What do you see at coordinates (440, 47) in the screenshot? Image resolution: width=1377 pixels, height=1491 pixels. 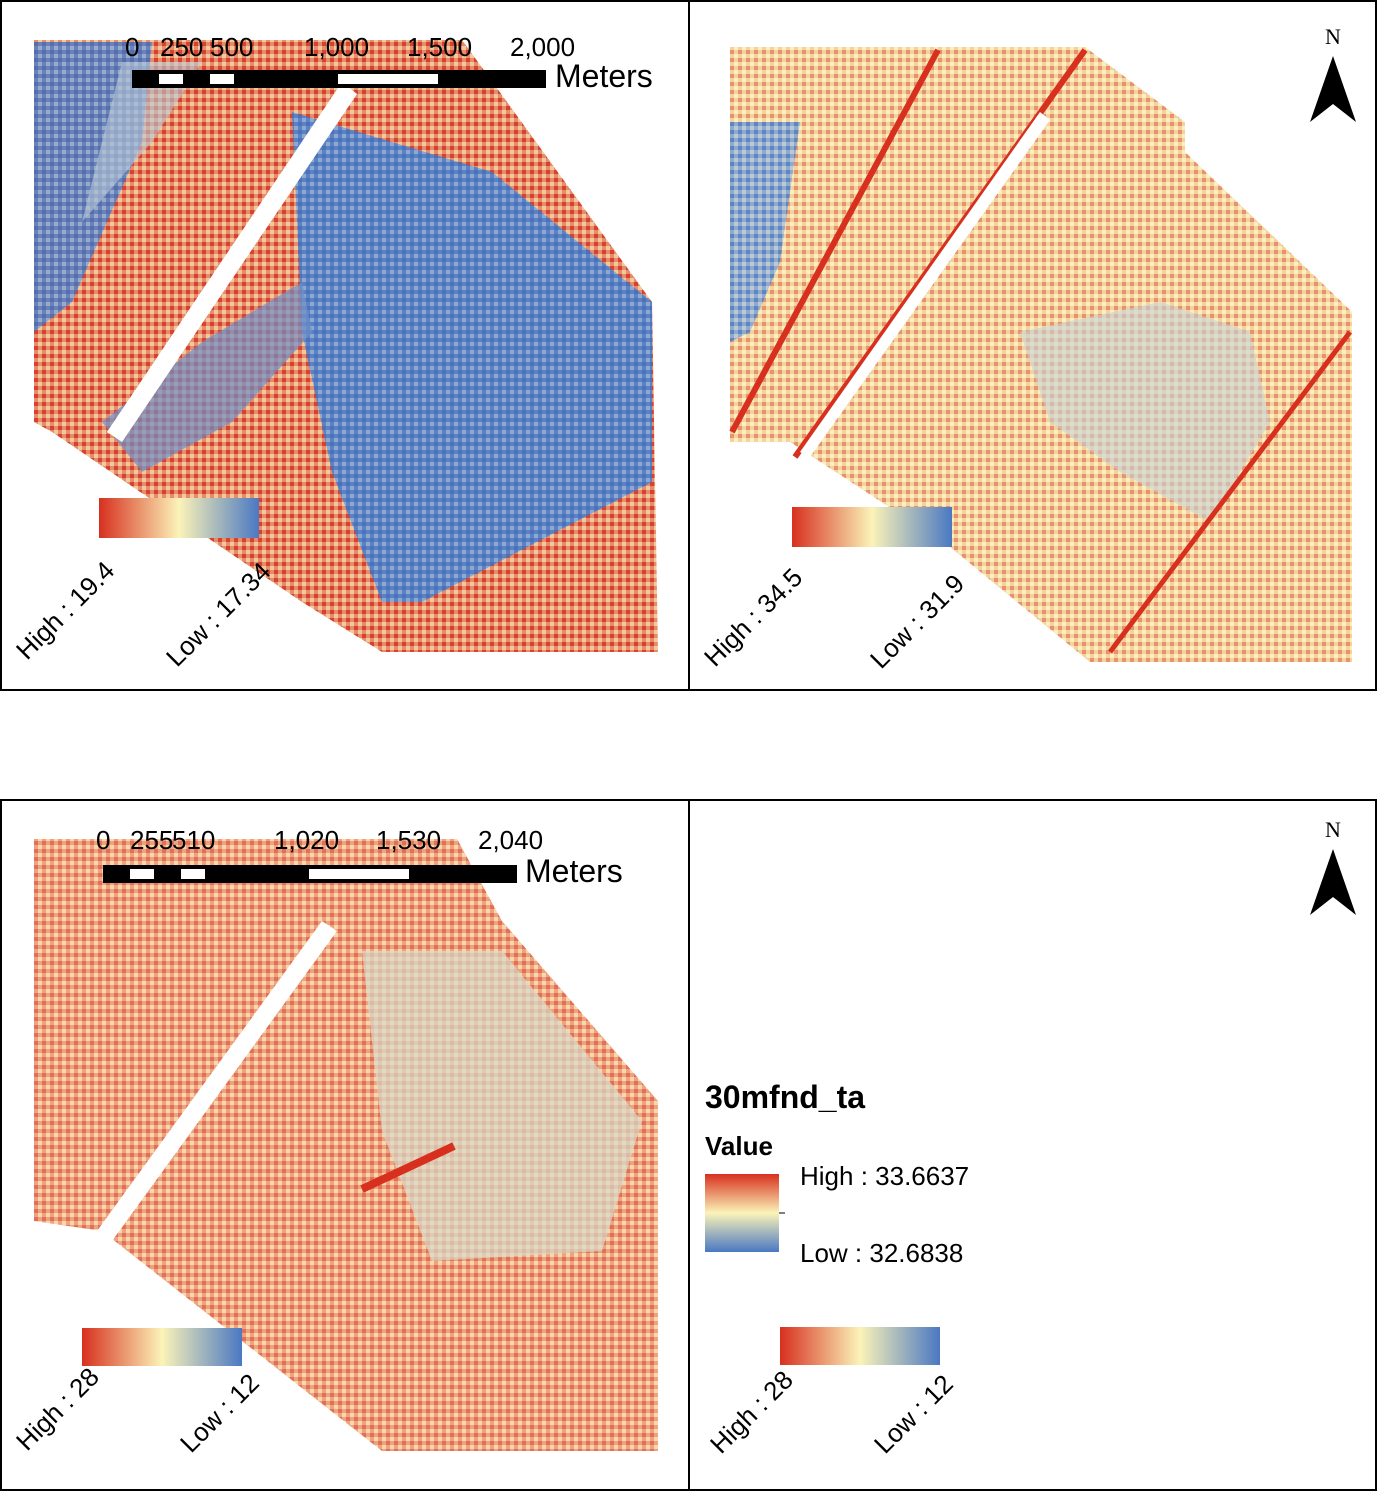 I see `scale-tick-label: 1,500` at bounding box center [440, 47].